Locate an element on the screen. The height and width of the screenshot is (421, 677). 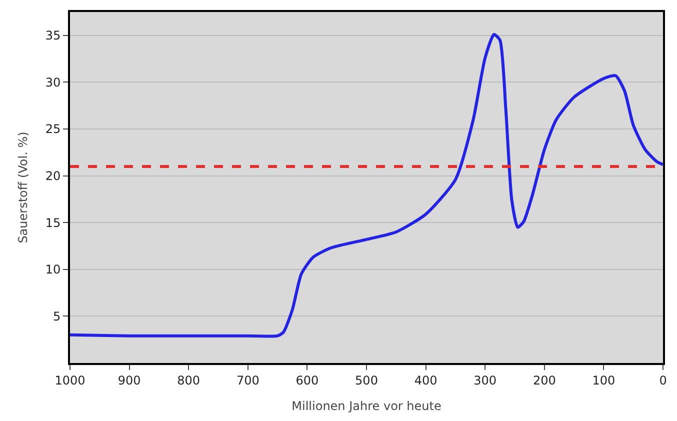
y-tick-label: 15 is located at coordinates (53, 223).